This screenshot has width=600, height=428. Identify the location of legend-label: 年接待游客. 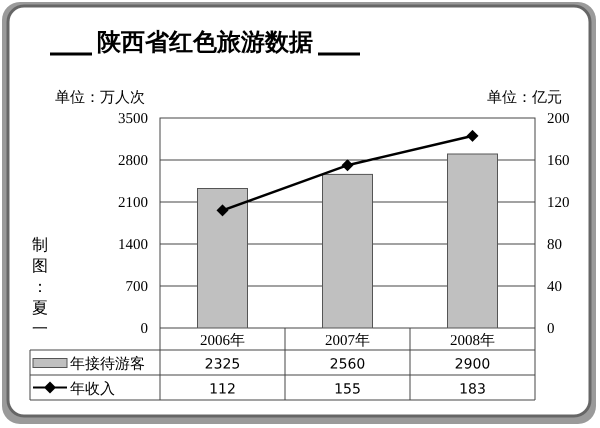
(107, 363).